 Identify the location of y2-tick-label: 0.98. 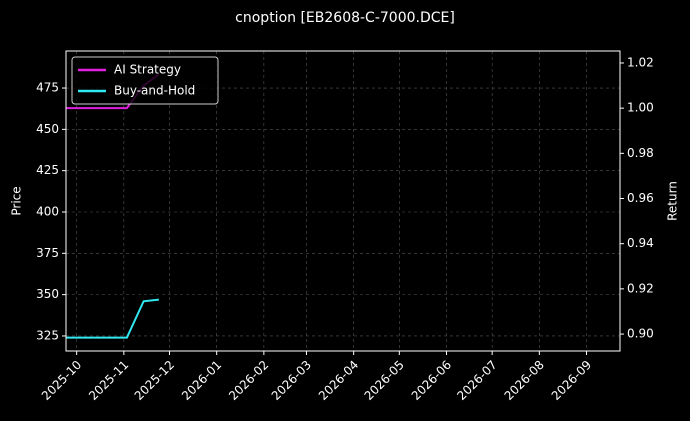
(640, 153).